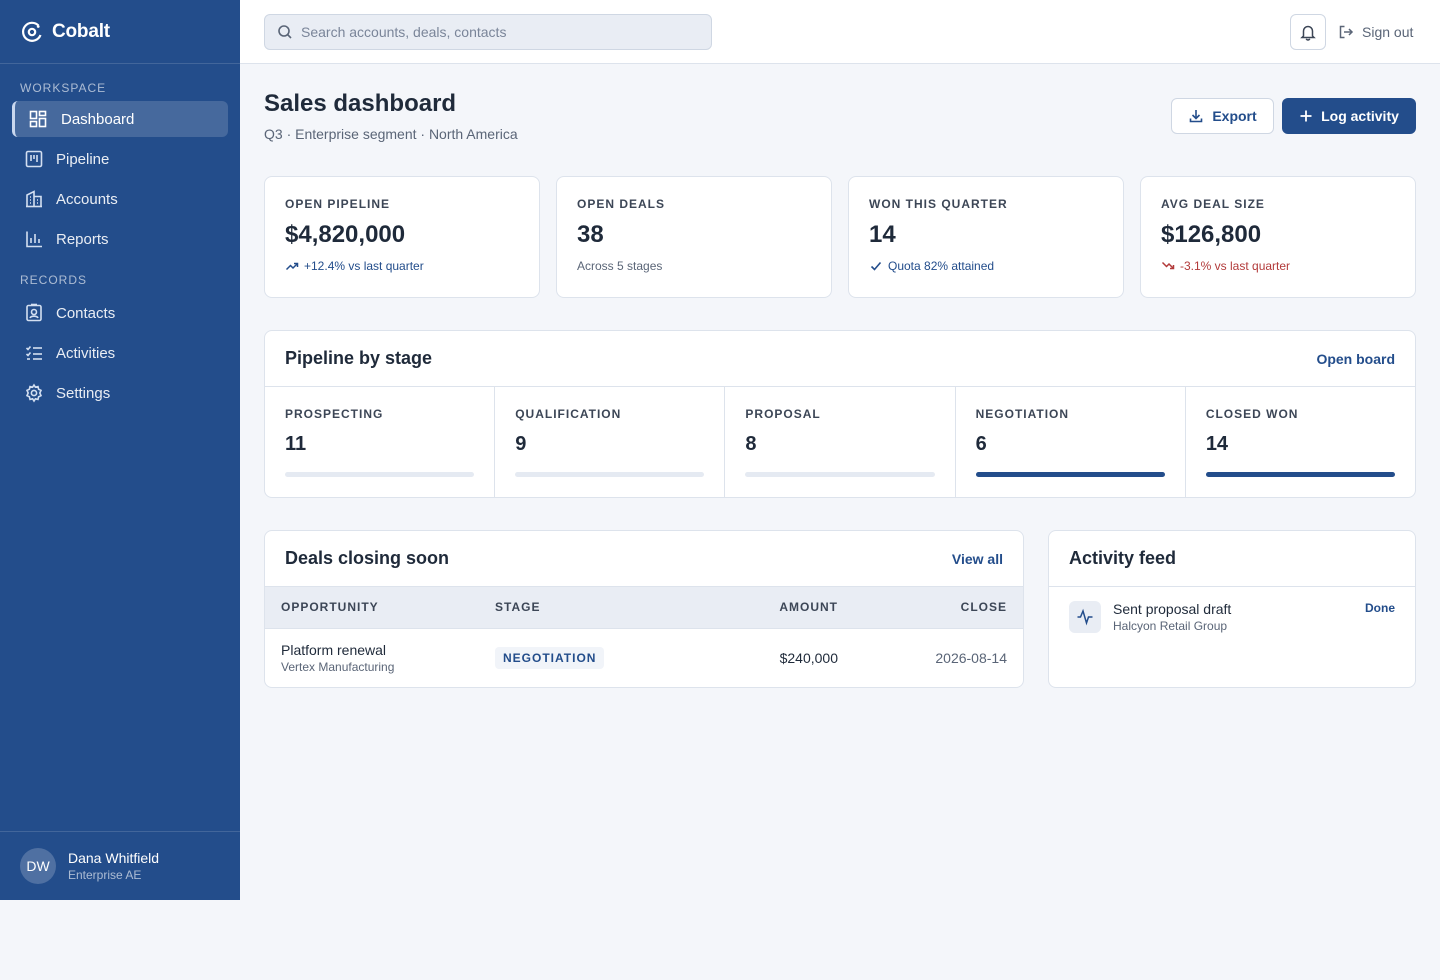  Describe the element at coordinates (977, 558) in the screenshot. I see `view-all-link: View all` at that location.